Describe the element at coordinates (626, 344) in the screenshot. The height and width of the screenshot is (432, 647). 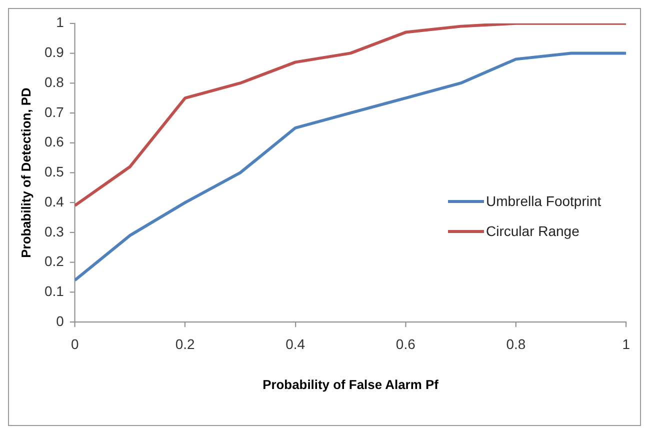
I see `x-tick-label: 1` at that location.